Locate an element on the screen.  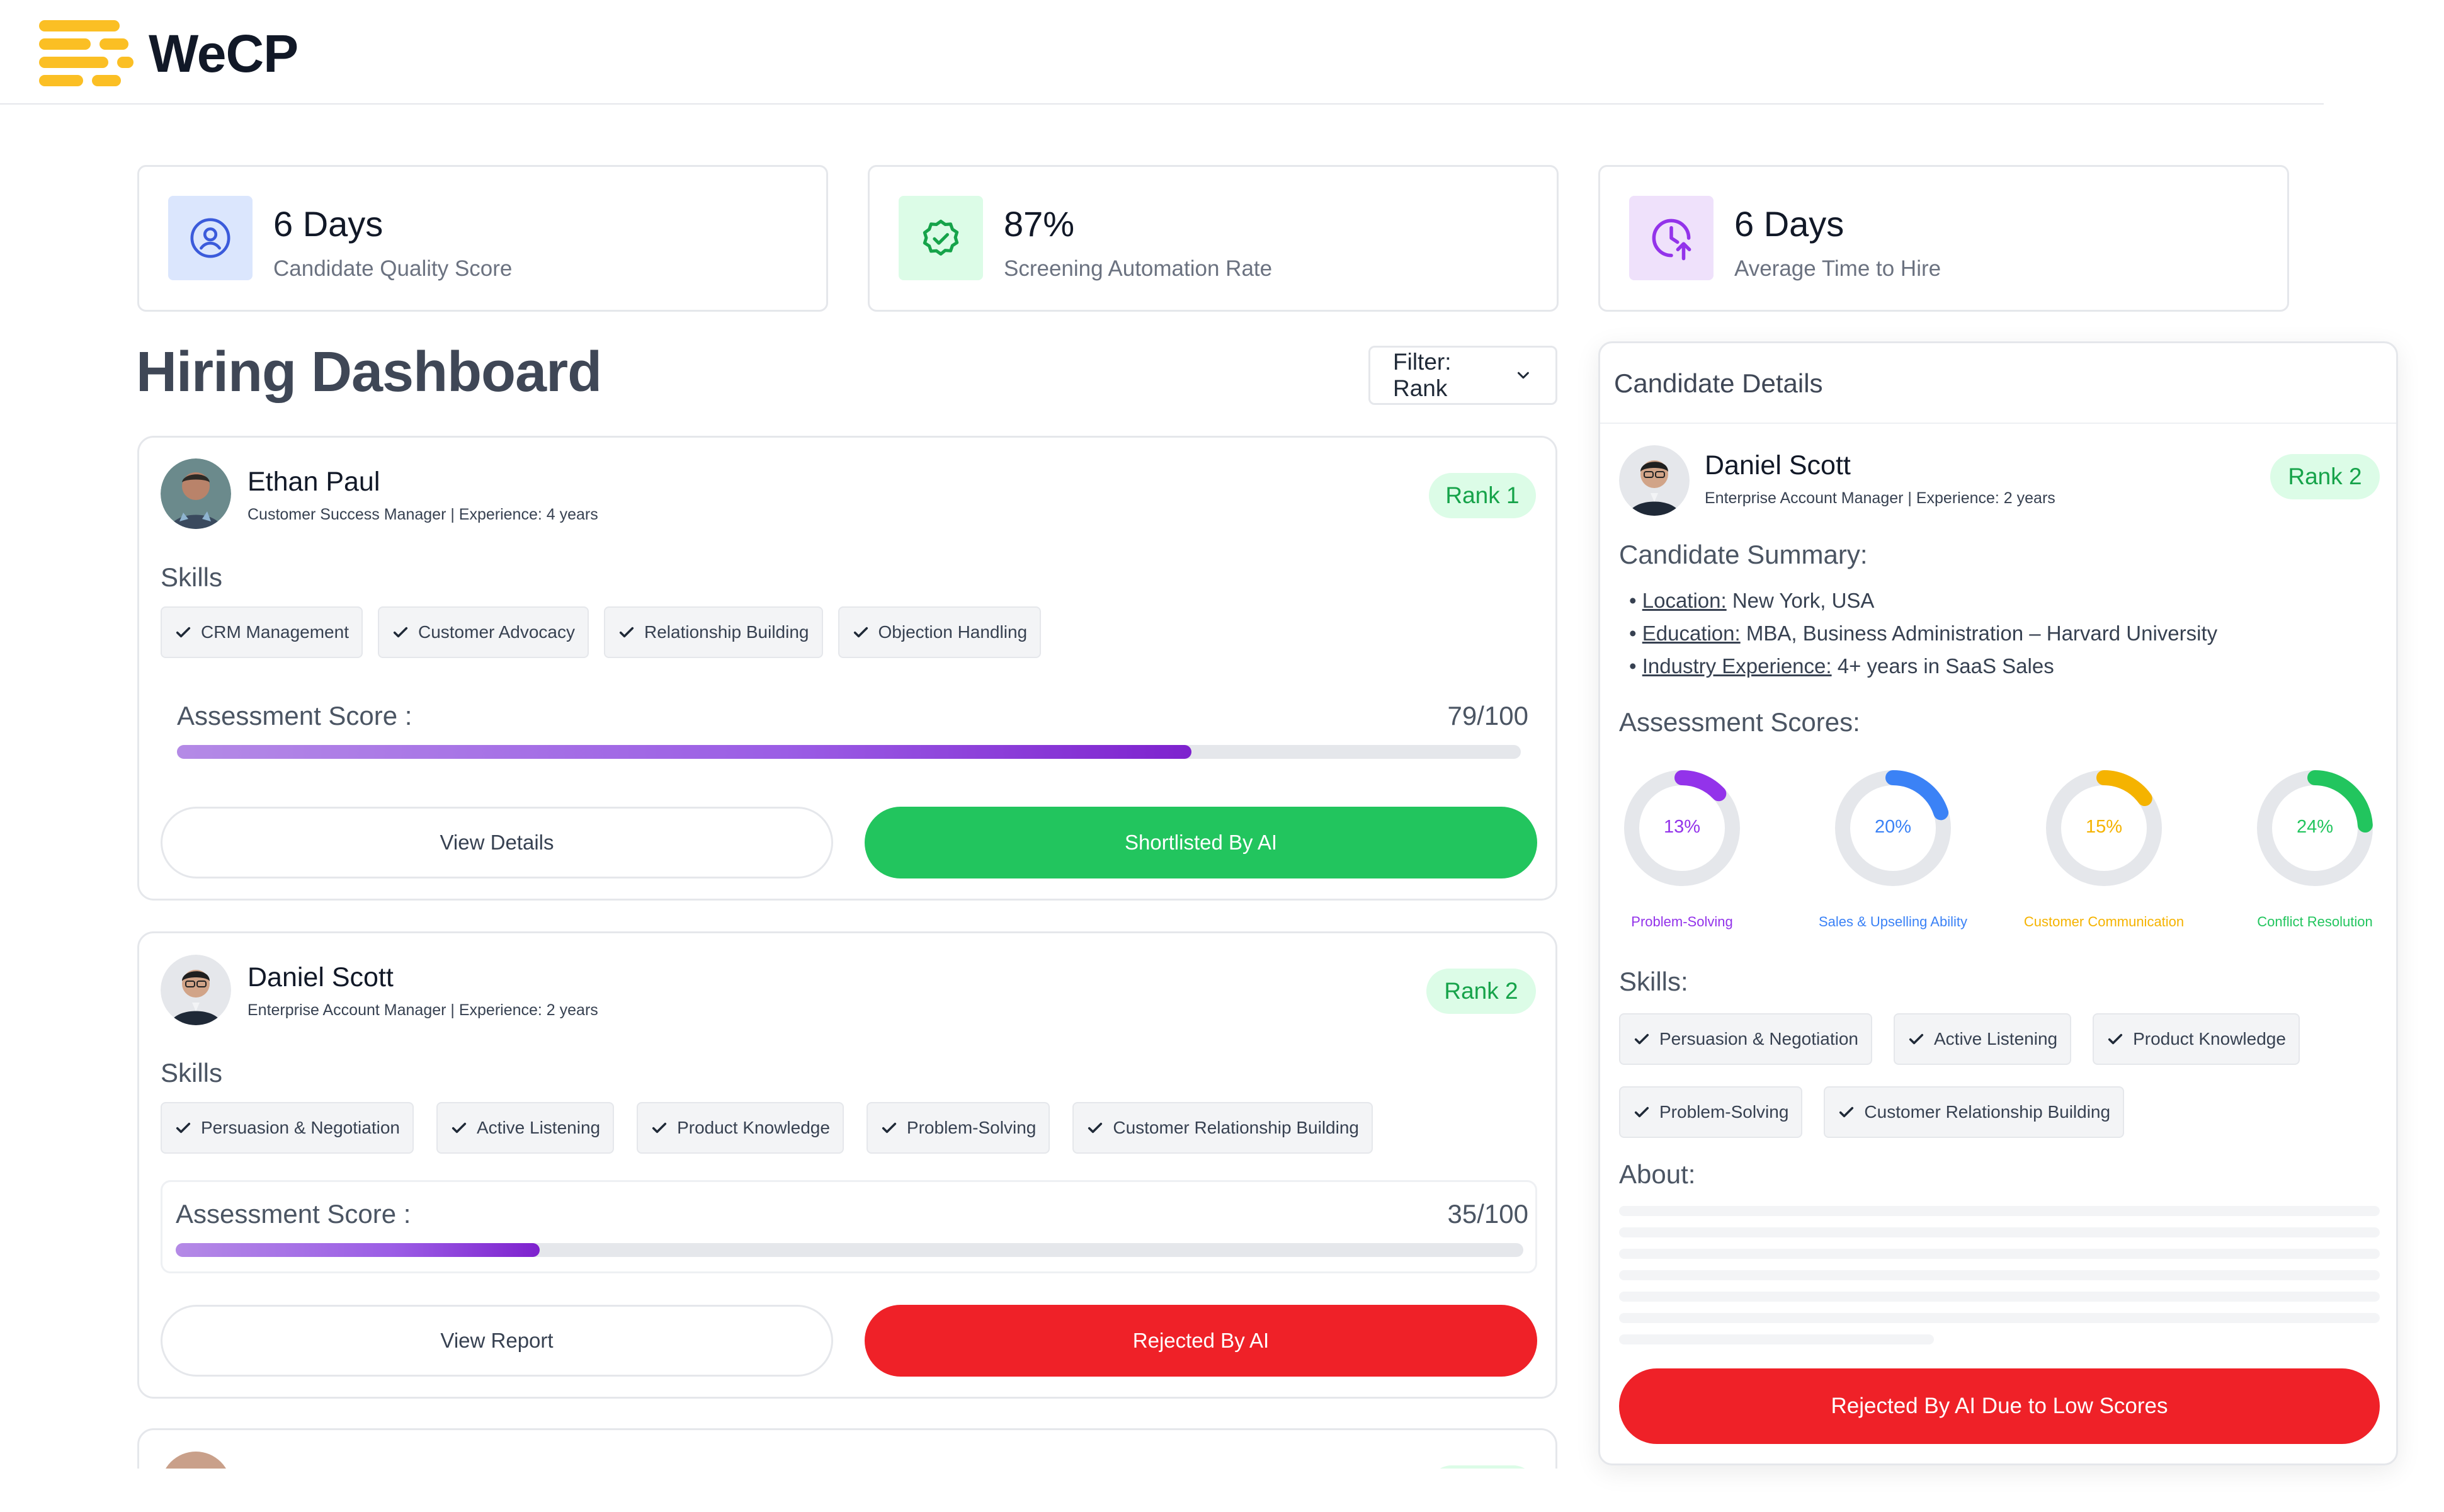
donut-label: Problem-Solving is located at coordinates (1682, 922).